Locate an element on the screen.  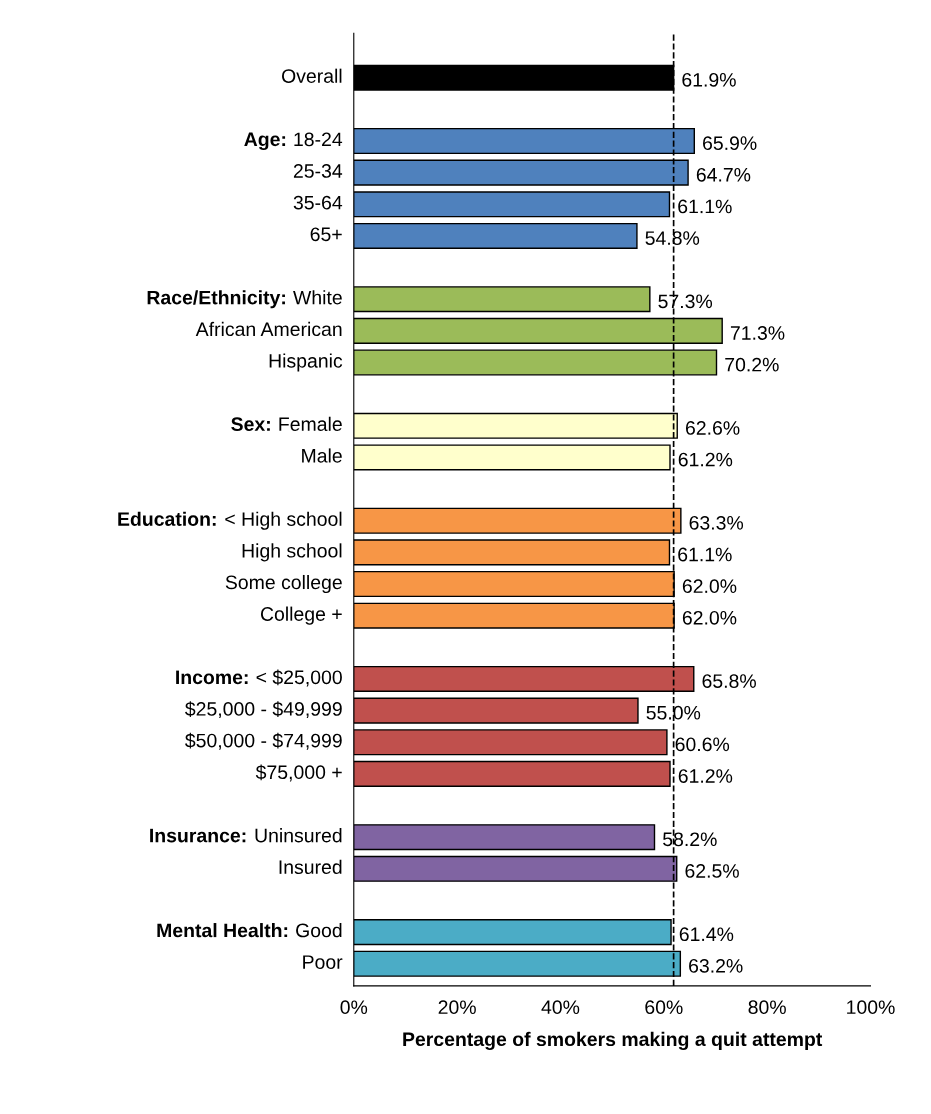
data-label: 70.2% is located at coordinates (752, 364).